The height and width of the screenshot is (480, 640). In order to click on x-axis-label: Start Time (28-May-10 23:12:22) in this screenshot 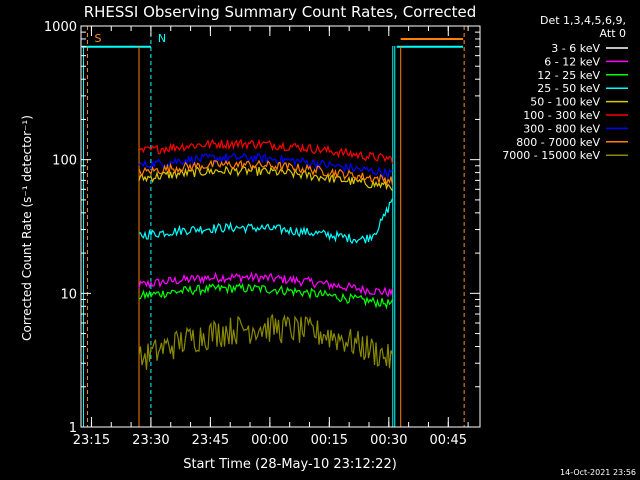, I will do `click(290, 464)`.